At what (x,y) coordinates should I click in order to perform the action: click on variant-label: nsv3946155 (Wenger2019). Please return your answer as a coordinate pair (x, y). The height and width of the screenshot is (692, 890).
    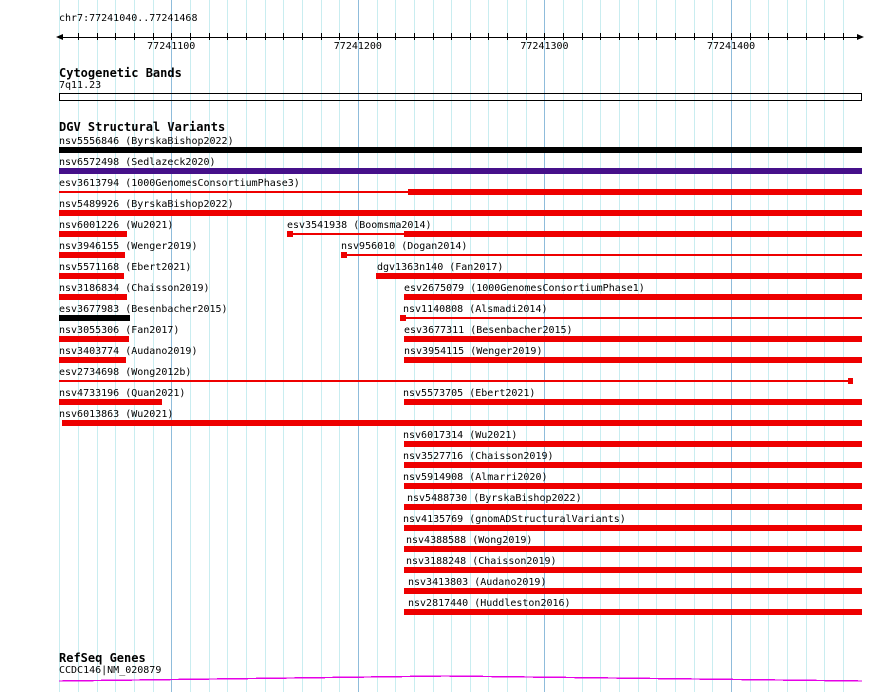
    Looking at the image, I should click on (128, 246).